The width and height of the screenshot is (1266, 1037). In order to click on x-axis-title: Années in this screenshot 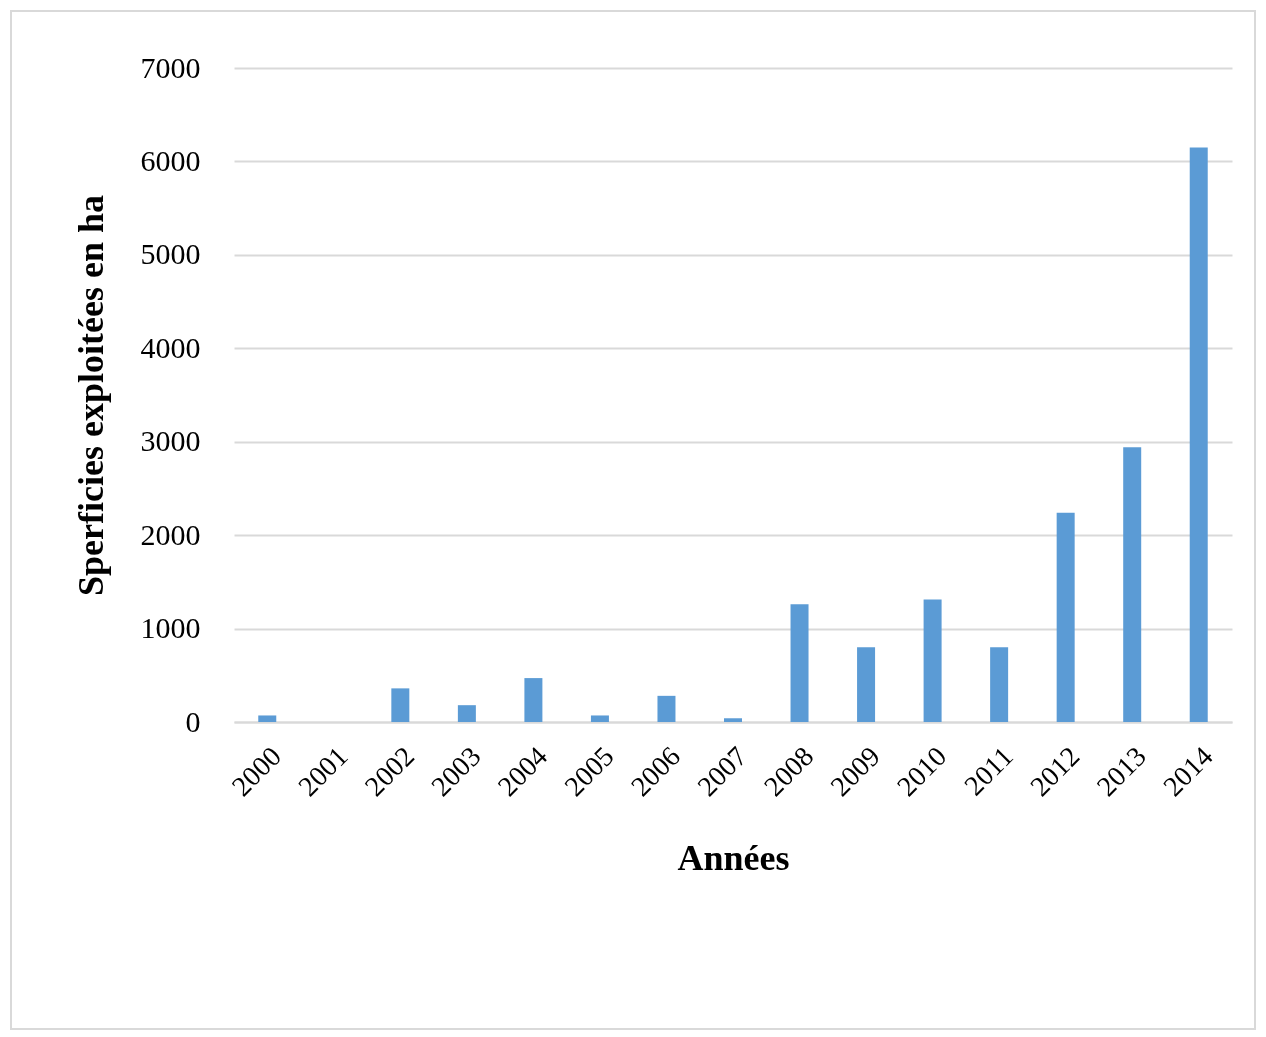, I will do `click(733, 857)`.